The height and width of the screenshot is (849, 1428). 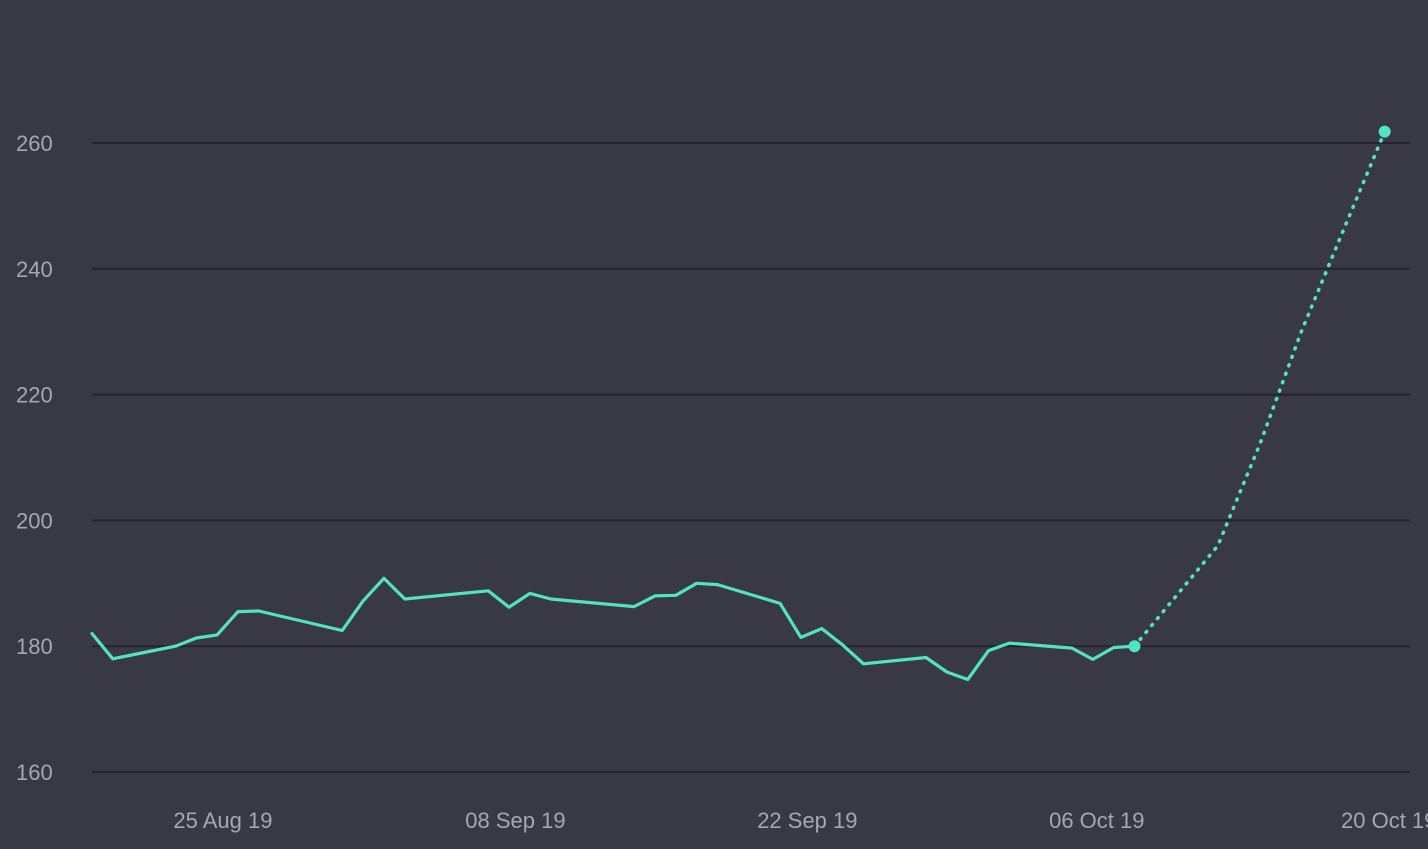 I want to click on forecast-line, so click(x=1259, y=389).